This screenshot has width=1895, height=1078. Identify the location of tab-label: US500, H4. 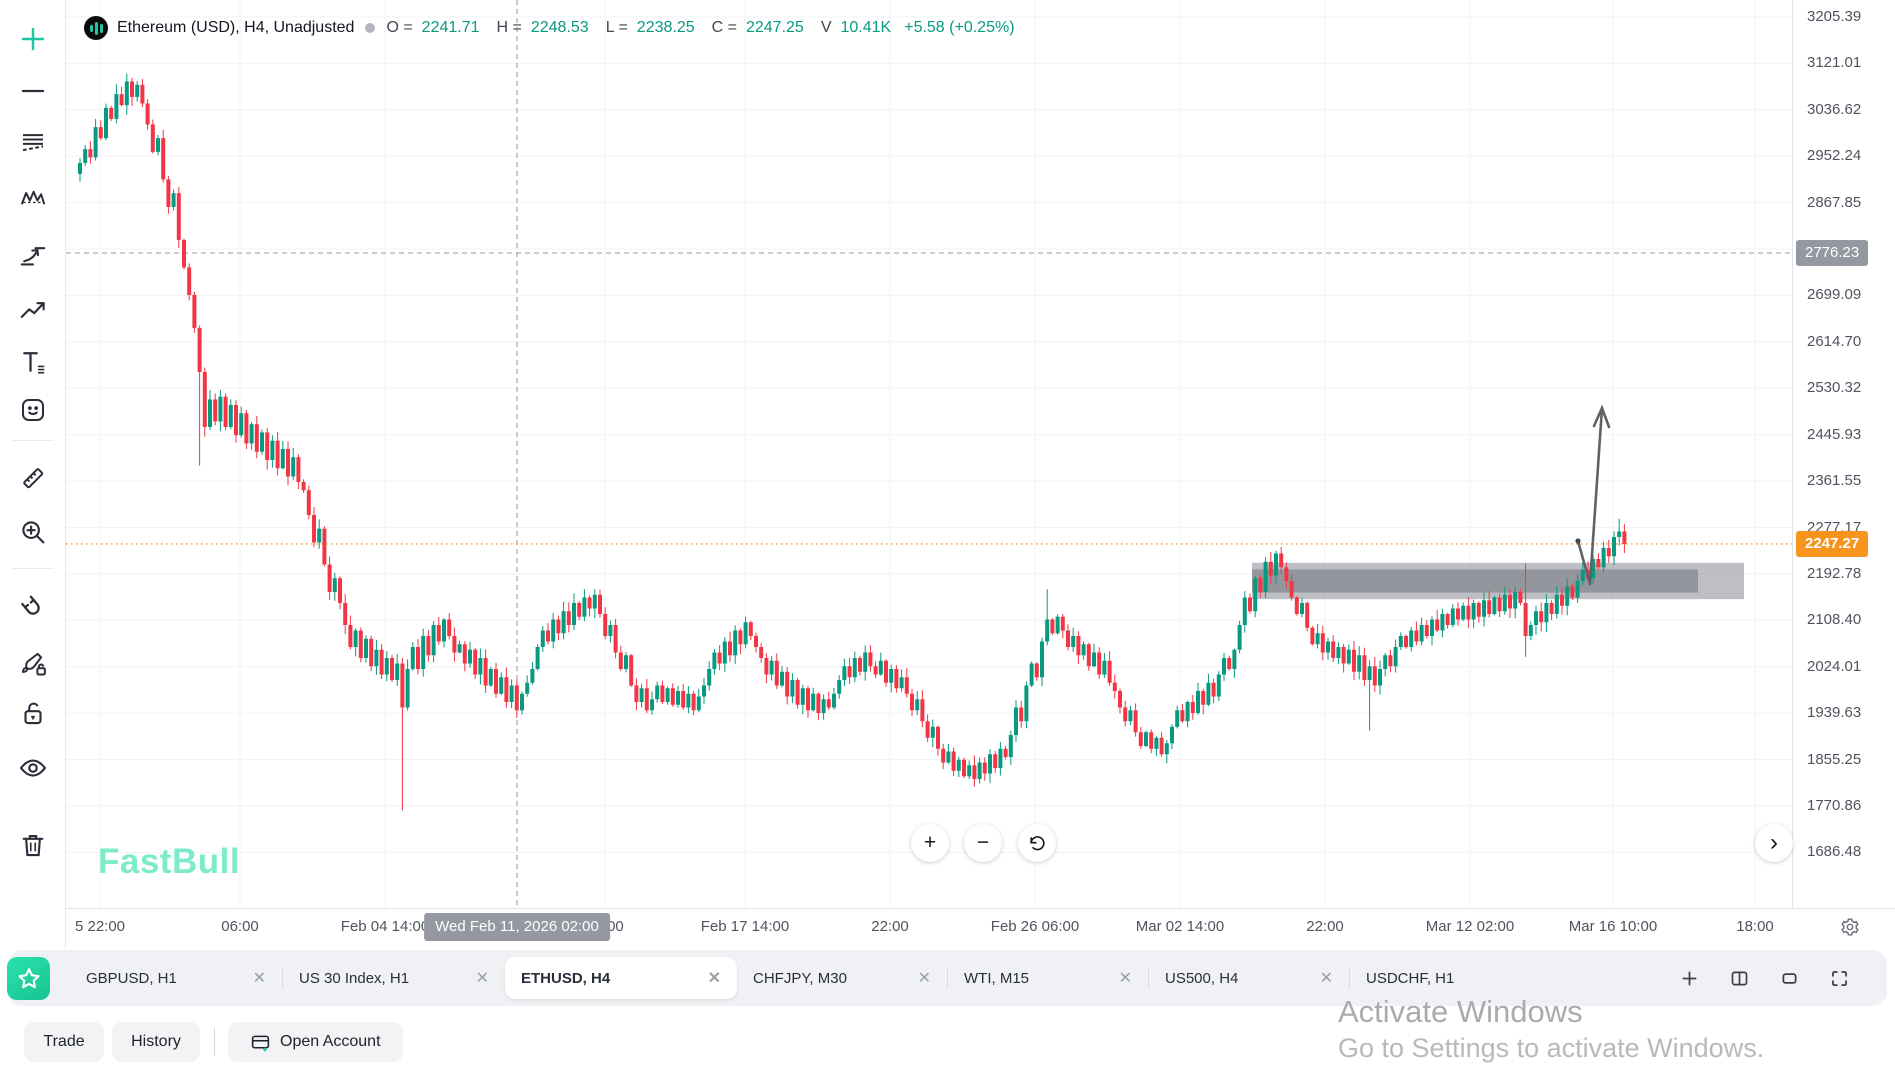
(1202, 978).